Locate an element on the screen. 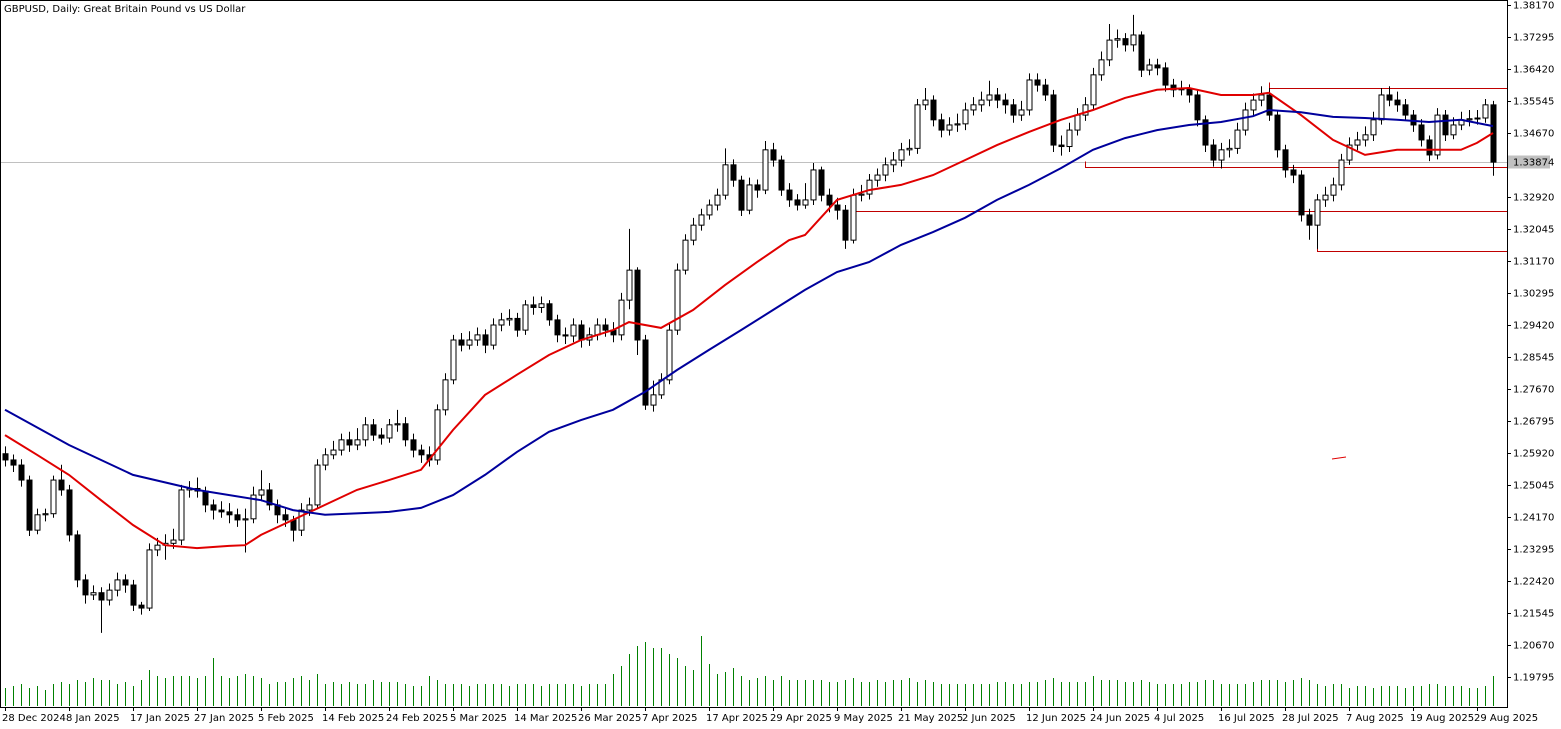 The image size is (1561, 729). x-tick-label: 14 Feb 2025 is located at coordinates (353, 718).